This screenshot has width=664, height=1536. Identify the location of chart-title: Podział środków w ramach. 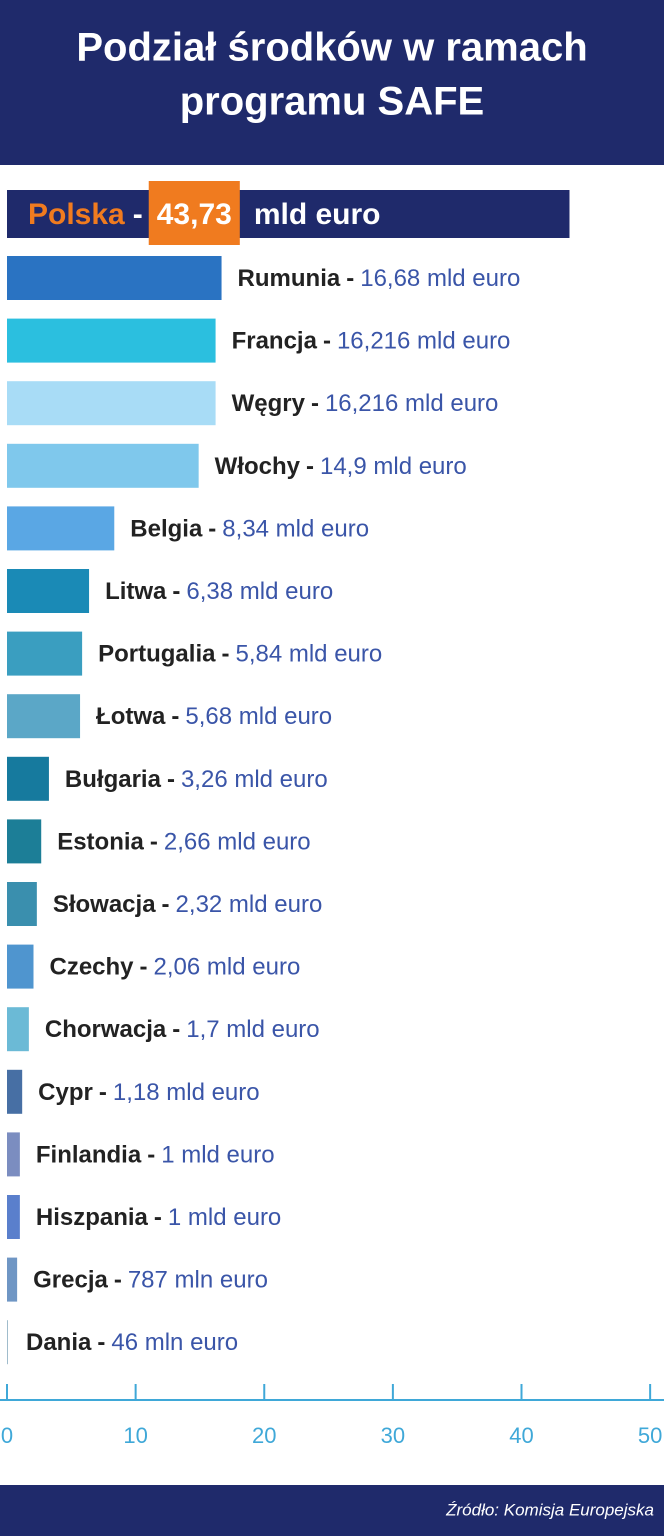
(331, 48).